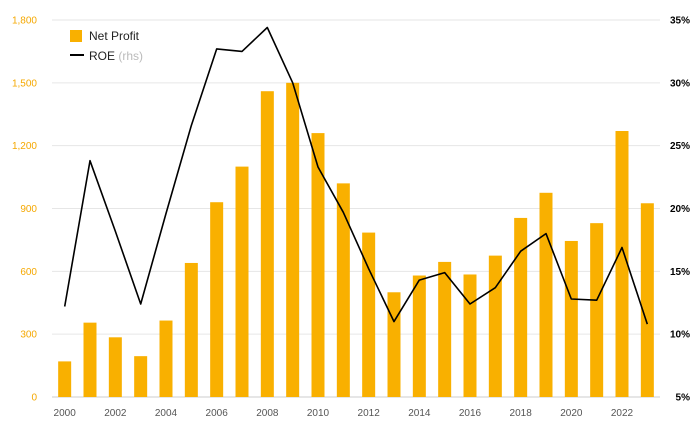  What do you see at coordinates (76, 36) in the screenshot?
I see `legend-swatch-net-profit` at bounding box center [76, 36].